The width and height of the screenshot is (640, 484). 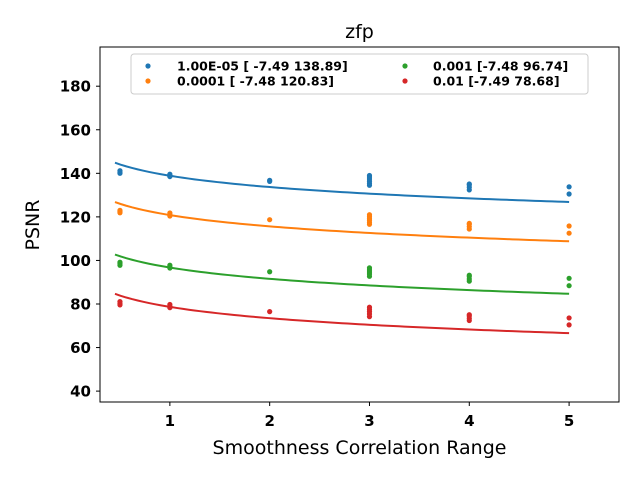 What do you see at coordinates (359, 32) in the screenshot?
I see `chart-title: zfp` at bounding box center [359, 32].